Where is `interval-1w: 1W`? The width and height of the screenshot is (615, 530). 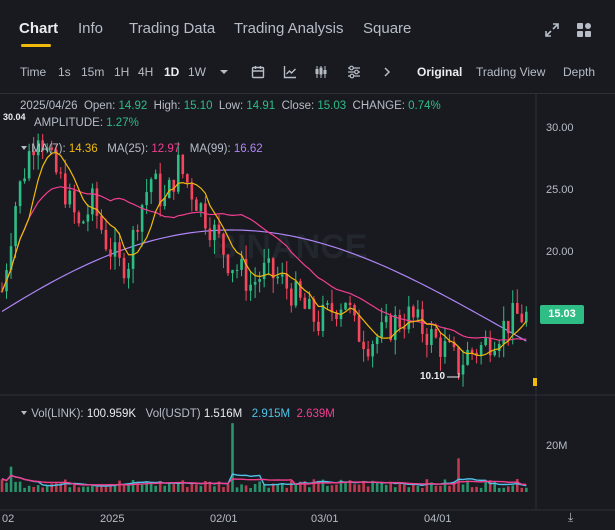
interval-1w: 1W is located at coordinates (197, 72).